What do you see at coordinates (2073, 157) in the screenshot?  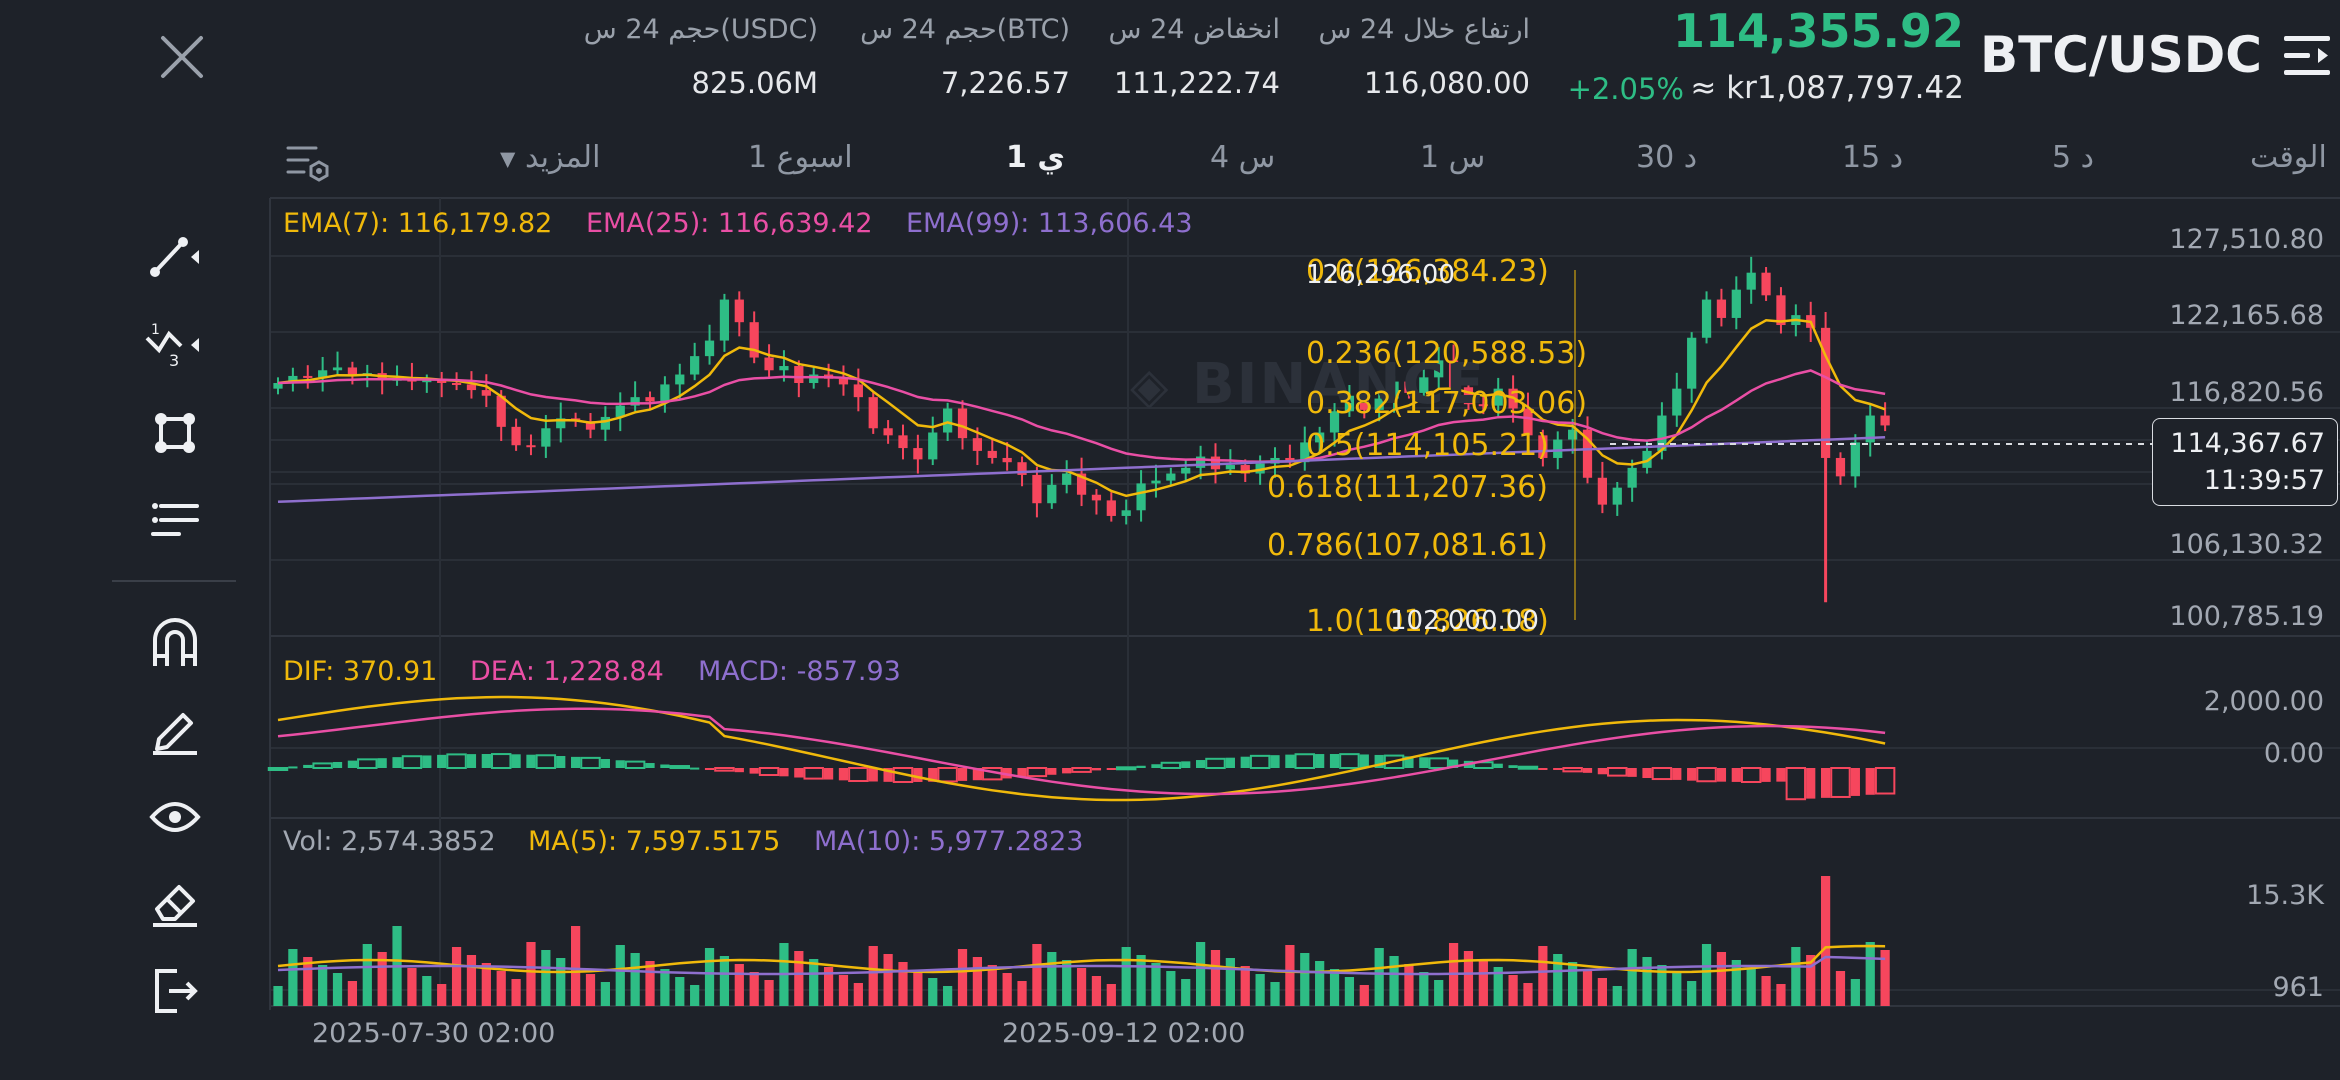 I see `interval-5m: 5 د` at bounding box center [2073, 157].